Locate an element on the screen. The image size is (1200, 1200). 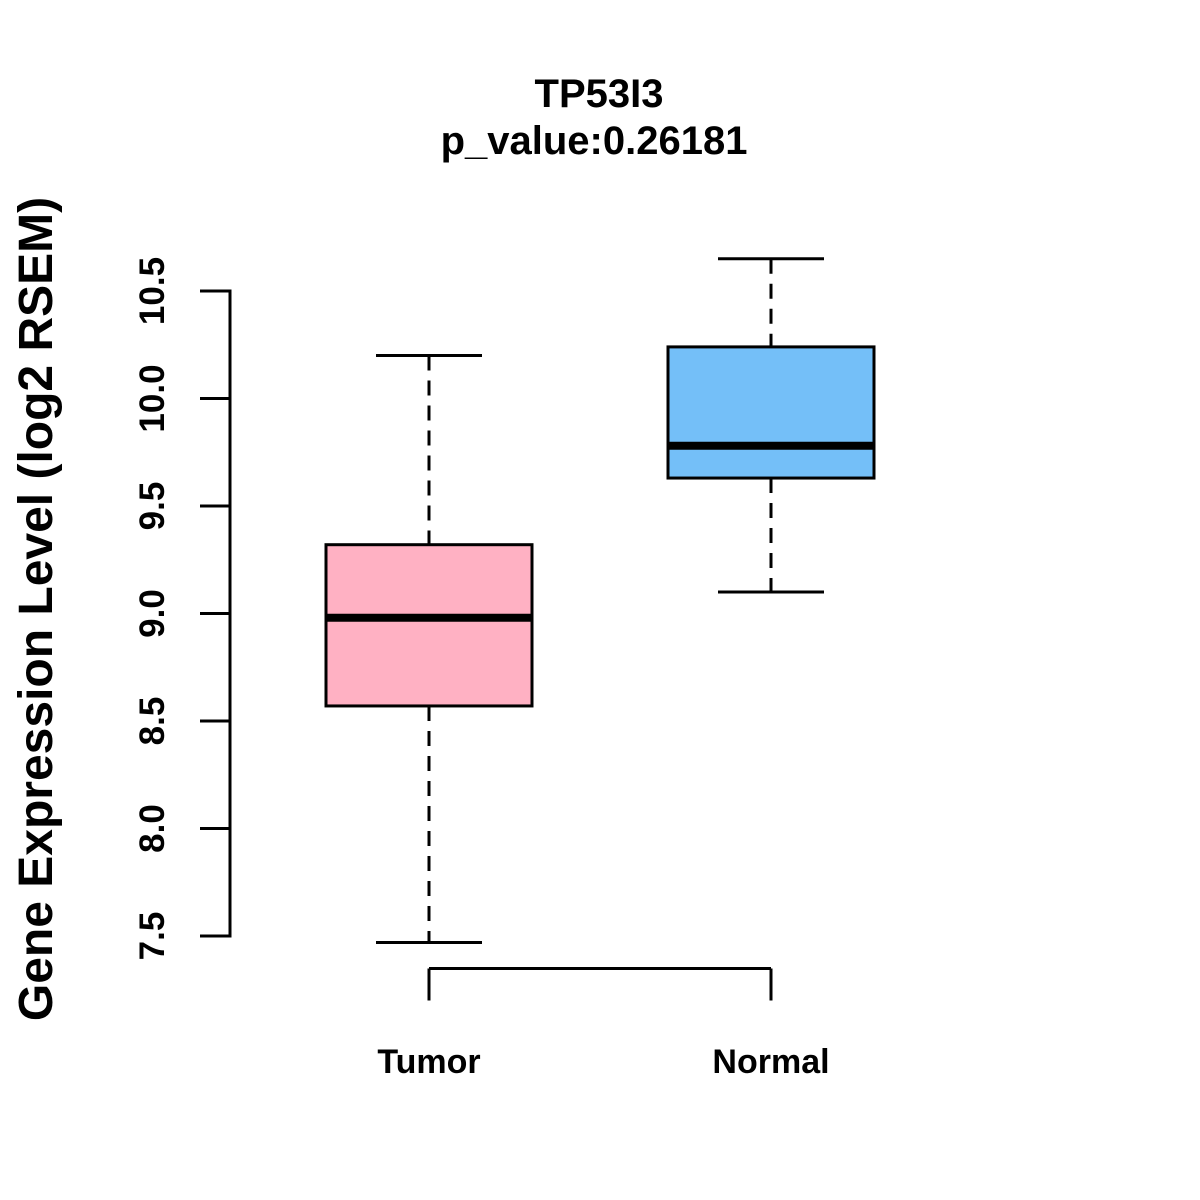
x-axis: Tumor Normal is located at coordinates (603, 1024).